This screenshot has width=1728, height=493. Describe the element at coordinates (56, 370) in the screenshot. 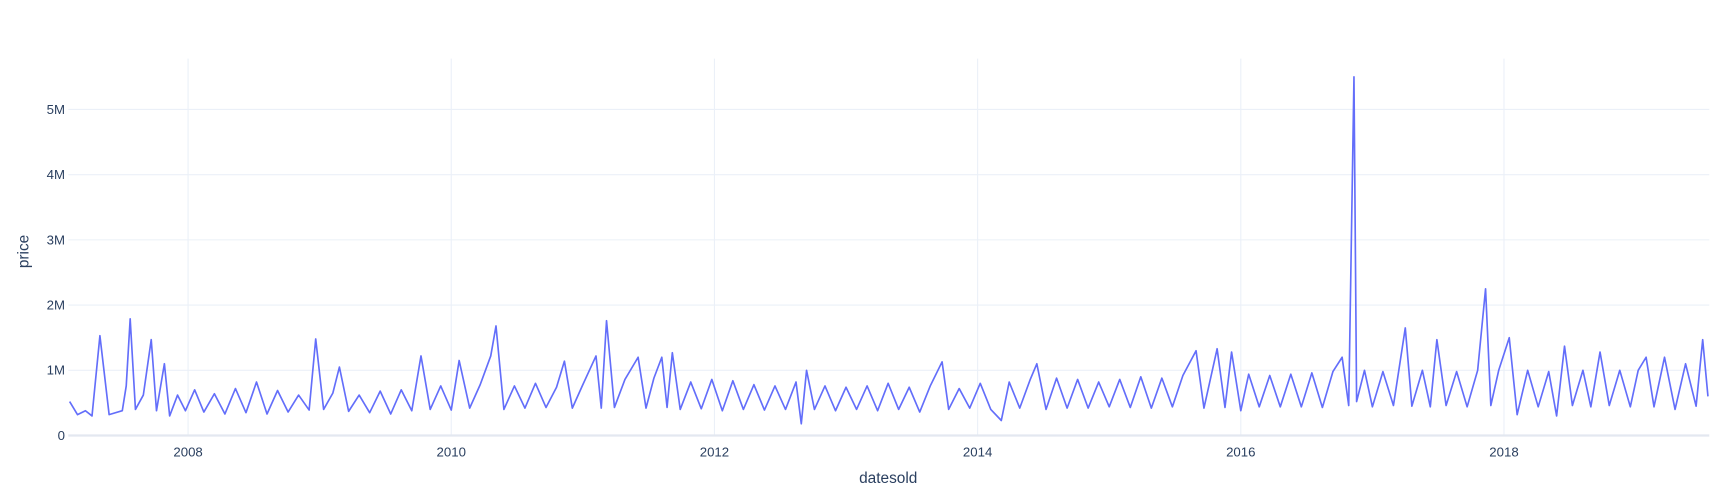

I see `y-tick-label: 1M` at that location.